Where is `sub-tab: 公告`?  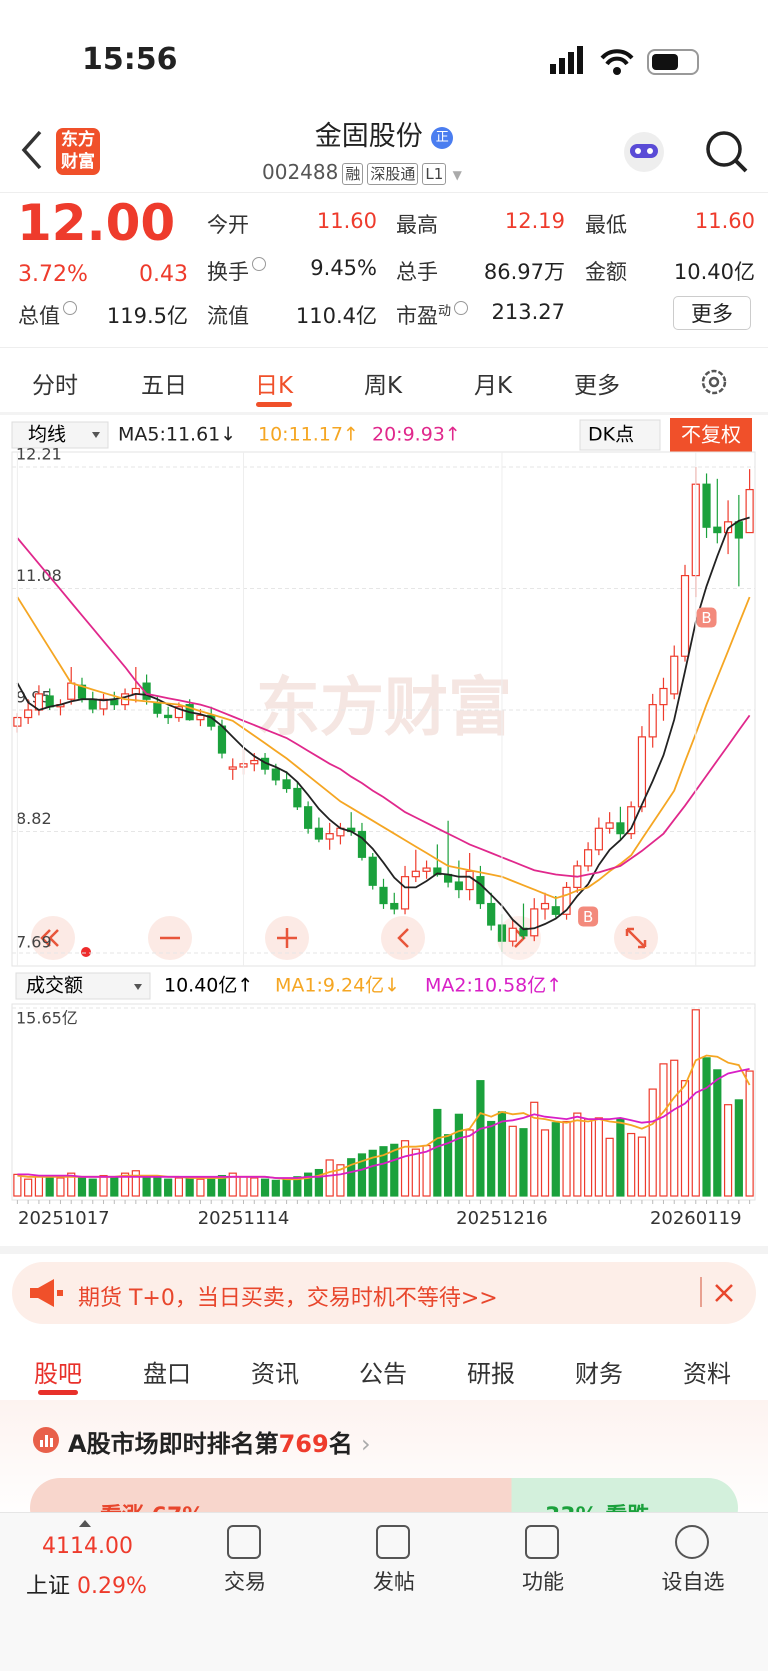 sub-tab: 公告 is located at coordinates (383, 1374).